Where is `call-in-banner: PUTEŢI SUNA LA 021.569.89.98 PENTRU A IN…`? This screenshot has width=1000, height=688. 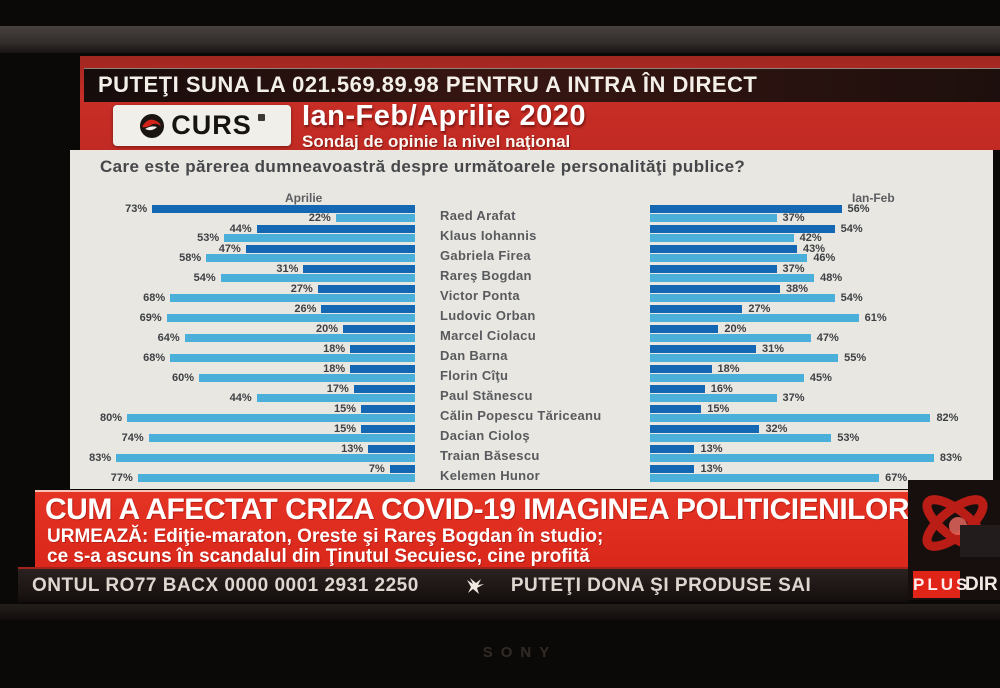 call-in-banner: PUTEŢI SUNA LA 021.569.89.98 PENTRU A IN… is located at coordinates (542, 85).